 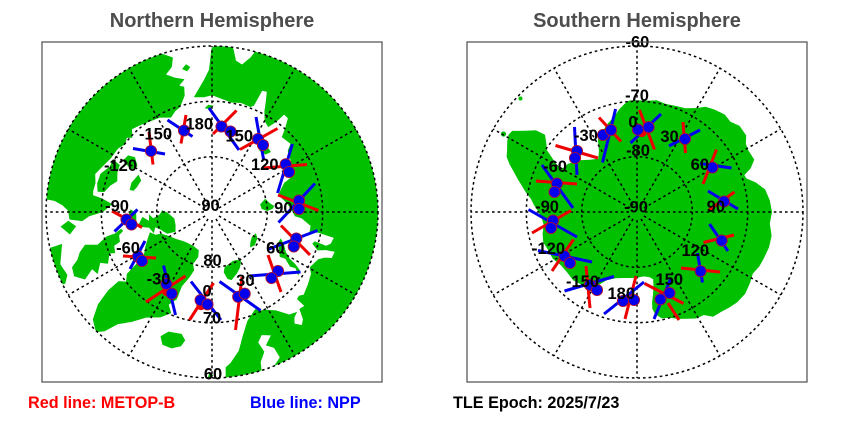 What do you see at coordinates (536, 403) in the screenshot?
I see `svg-text: TLE Epoch: 2025/7/23` at bounding box center [536, 403].